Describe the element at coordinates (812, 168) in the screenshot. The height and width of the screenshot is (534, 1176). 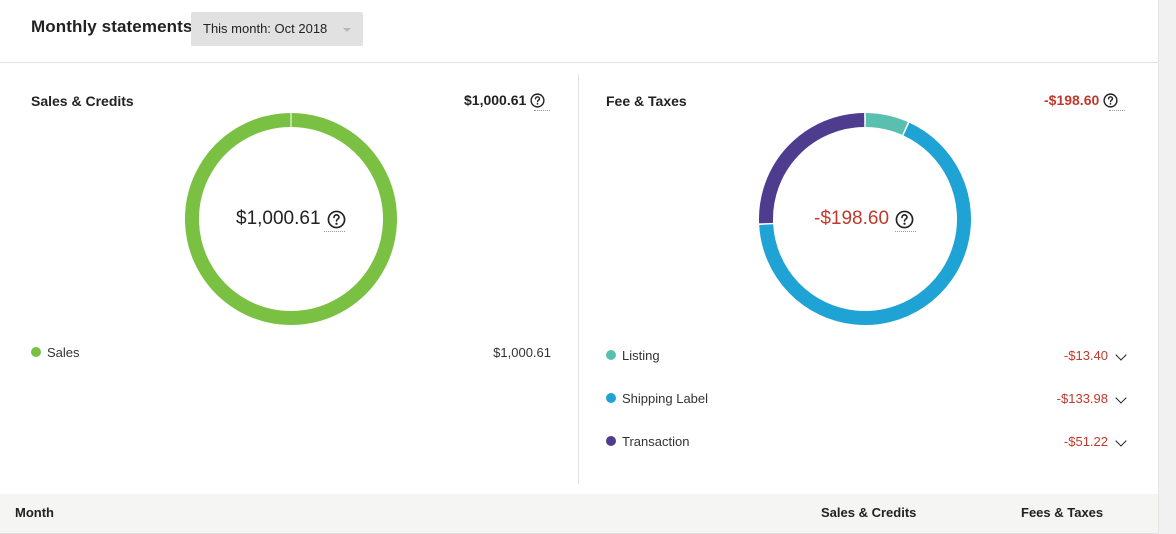
I see `fees-slice-transaction` at that location.